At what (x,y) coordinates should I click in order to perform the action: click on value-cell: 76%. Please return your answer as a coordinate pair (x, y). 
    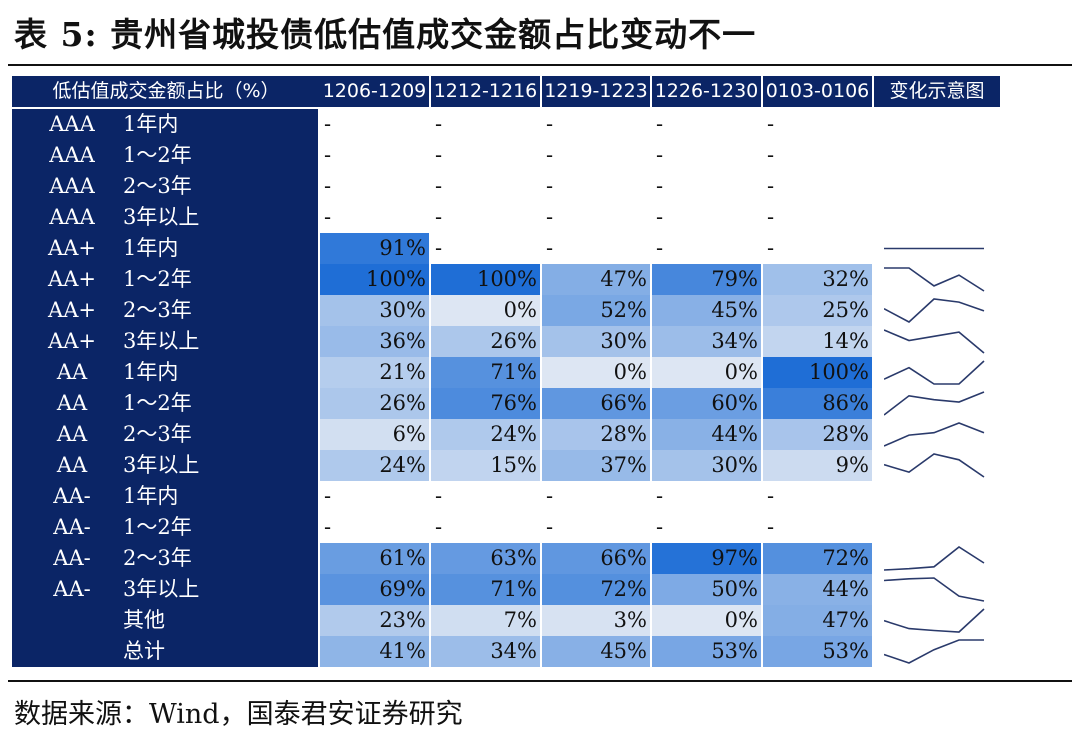
    Looking at the image, I should click on (485, 403).